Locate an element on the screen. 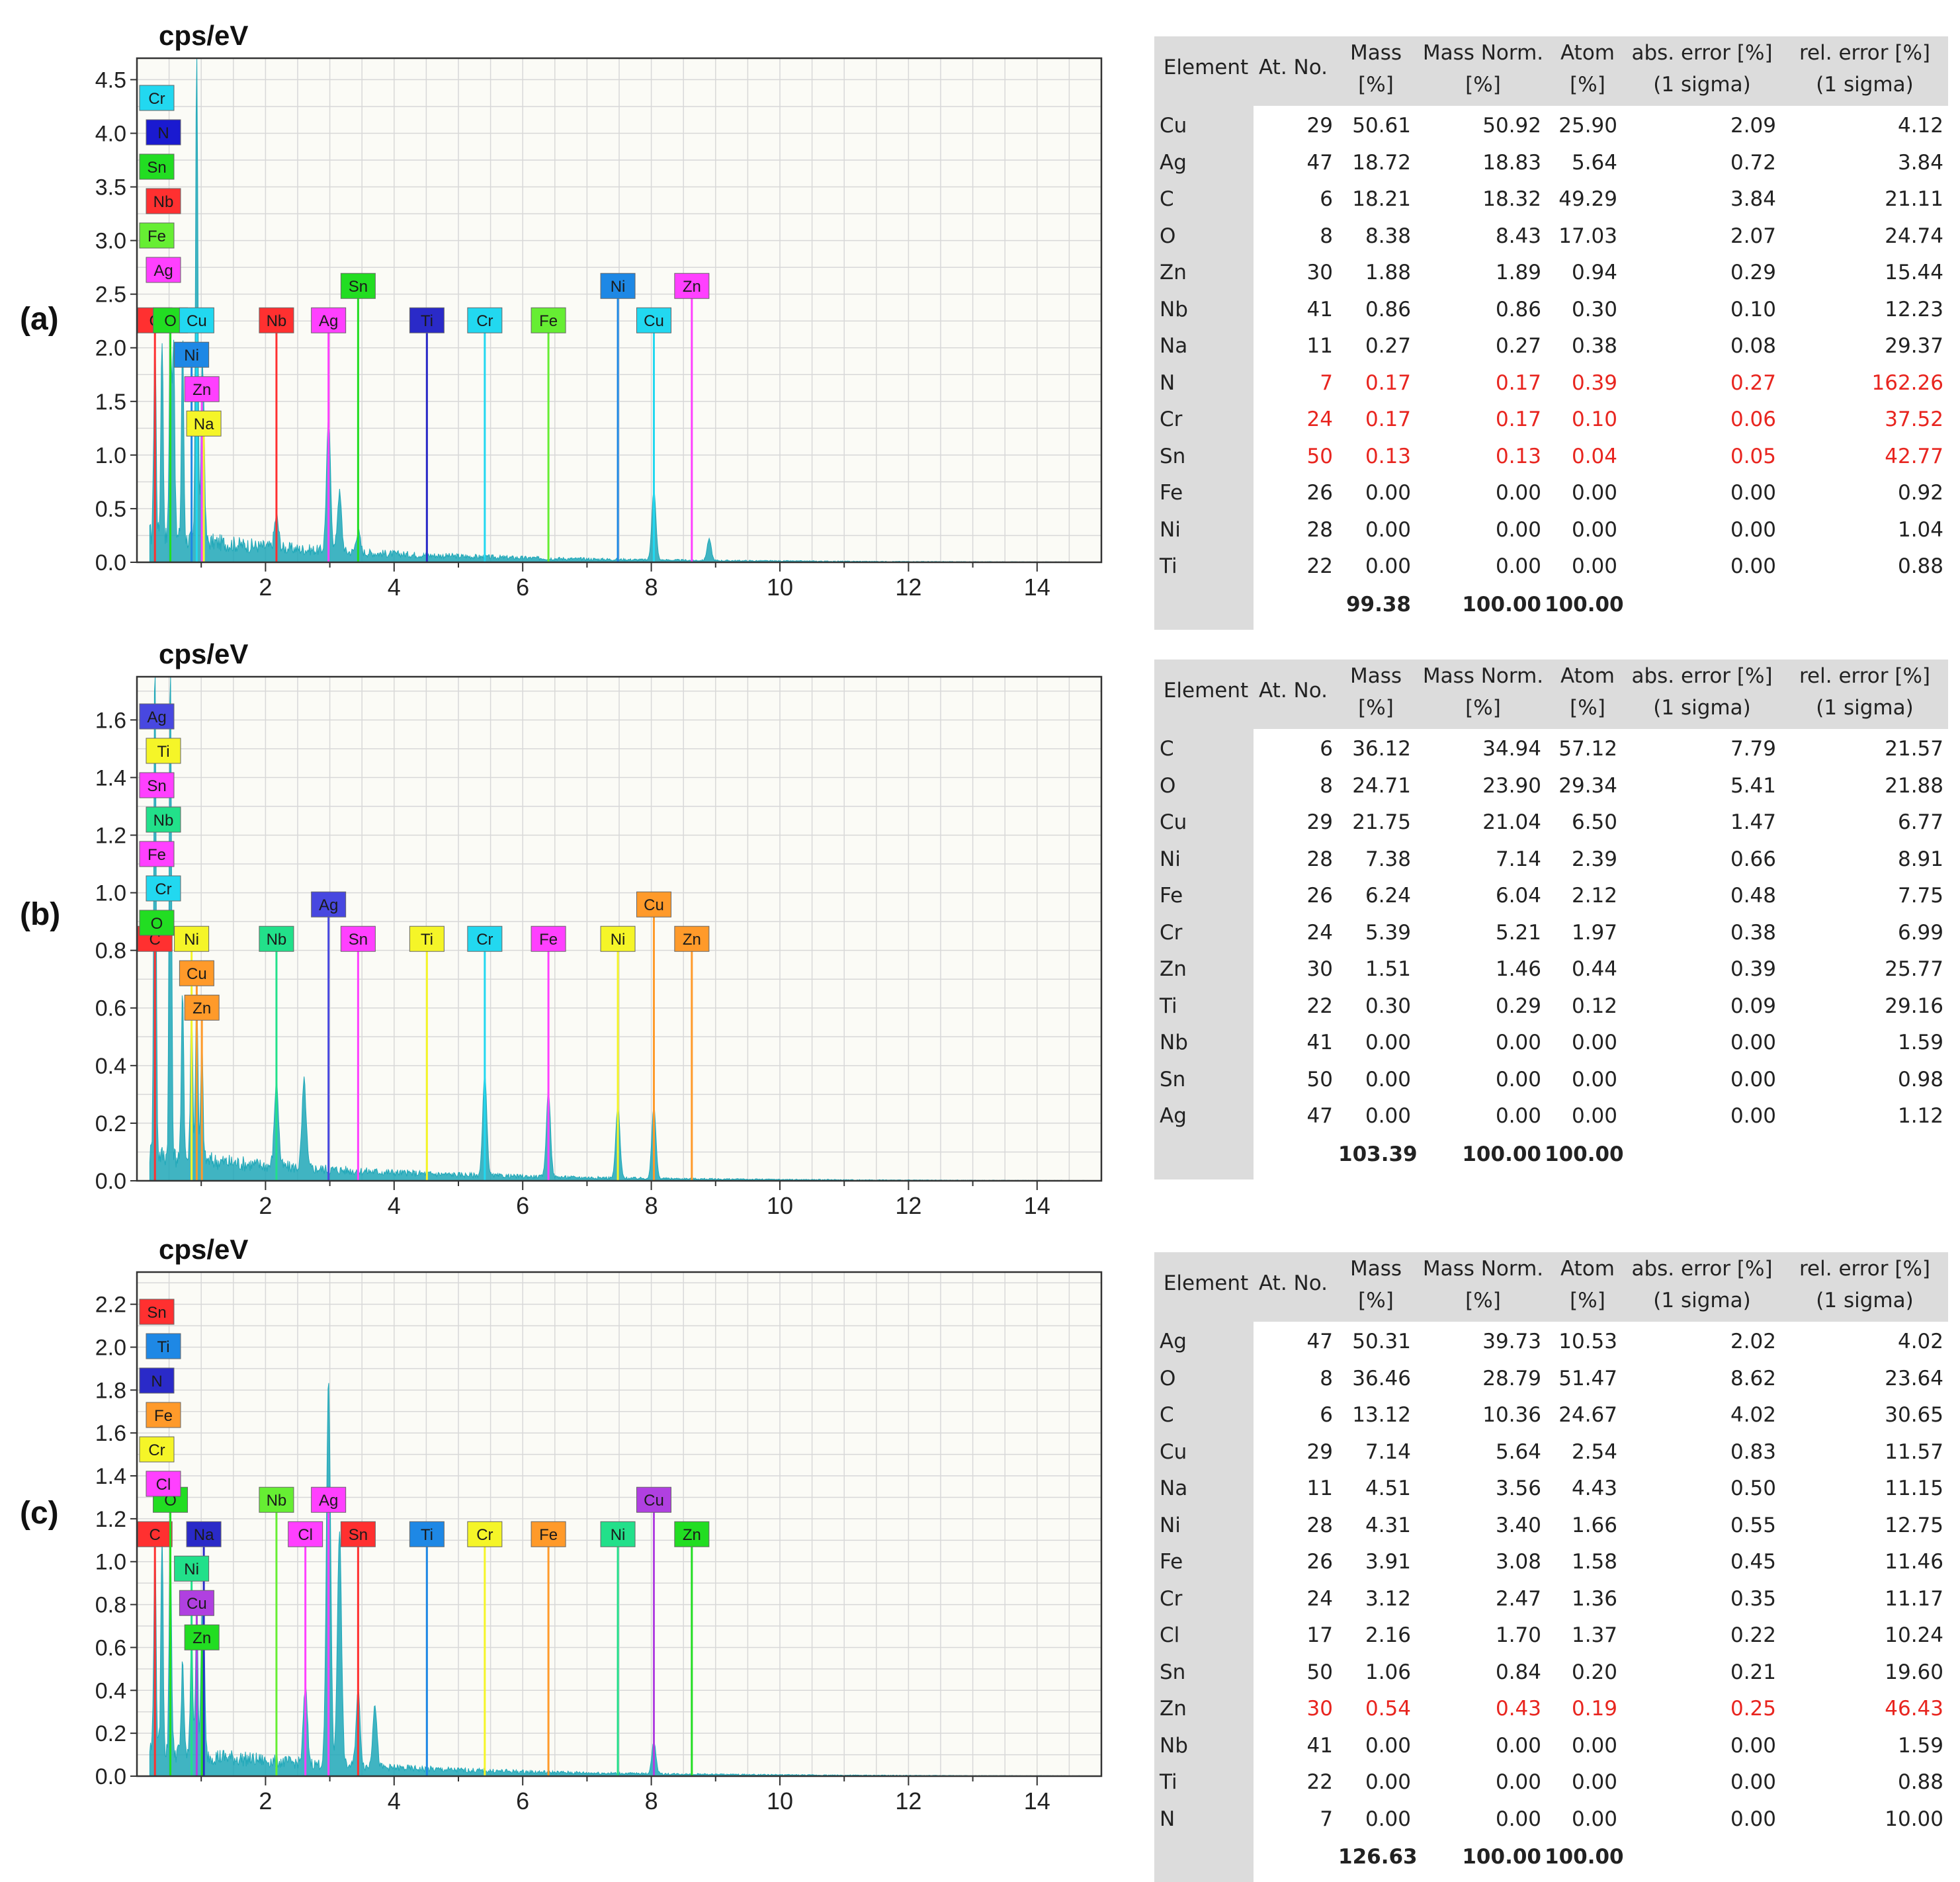 The height and width of the screenshot is (1882, 1960). table-element-cell: C is located at coordinates (1167, 1415).